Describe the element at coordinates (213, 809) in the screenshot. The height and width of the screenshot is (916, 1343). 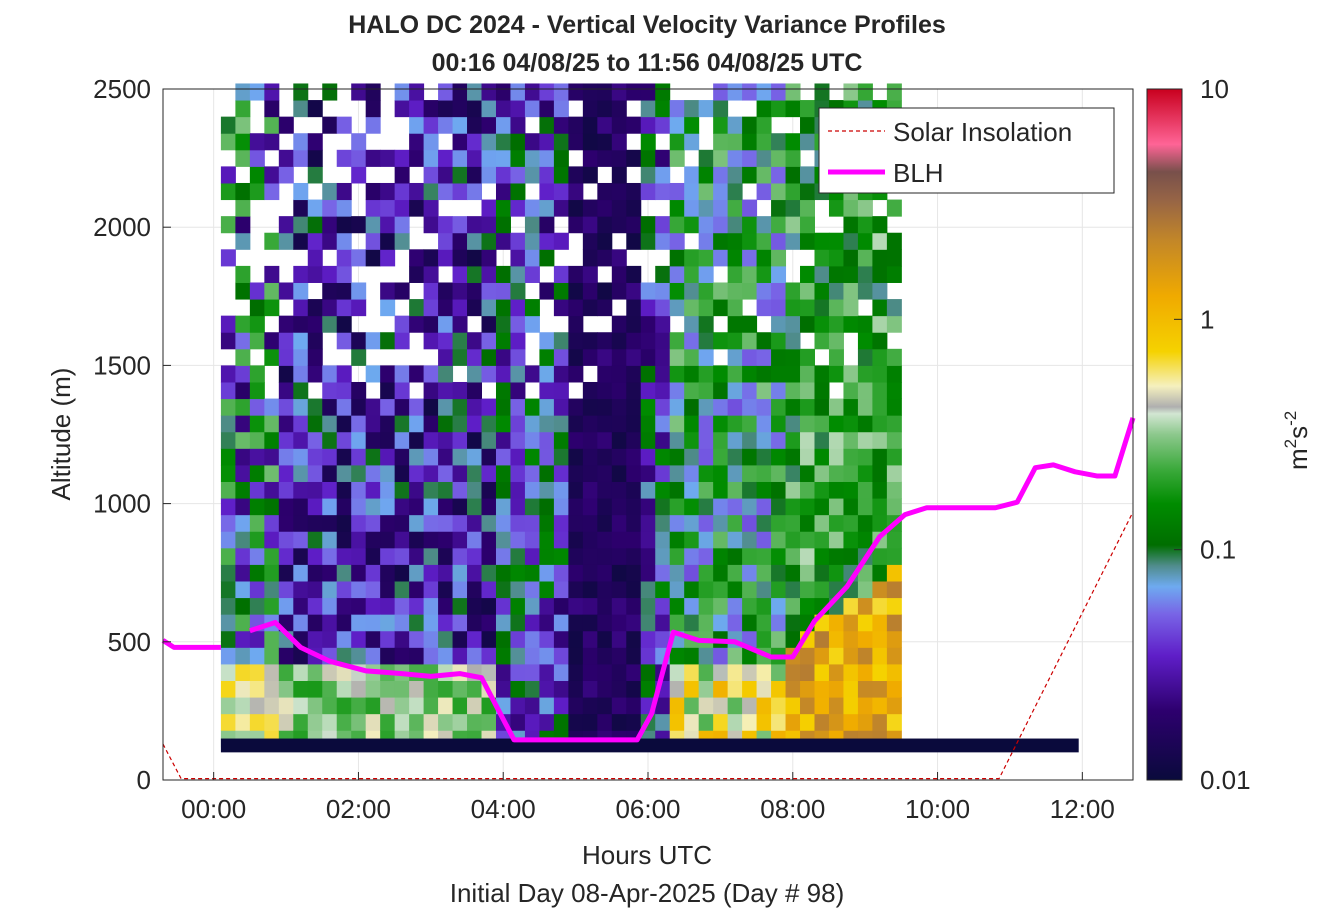
I see `x-tick-label: 00:00` at that location.